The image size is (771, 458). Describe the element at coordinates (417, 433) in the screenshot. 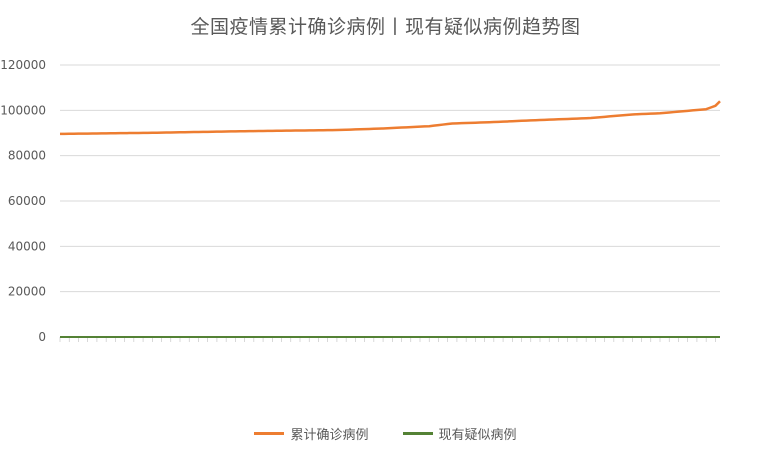

I see `legend-swatch-suspected` at that location.